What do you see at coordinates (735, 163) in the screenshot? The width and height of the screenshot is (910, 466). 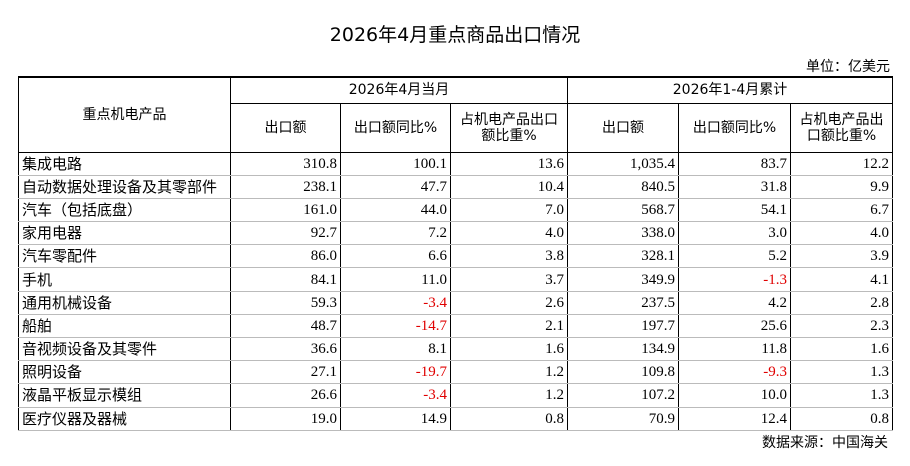 I see `cell-value: 83.7` at bounding box center [735, 163].